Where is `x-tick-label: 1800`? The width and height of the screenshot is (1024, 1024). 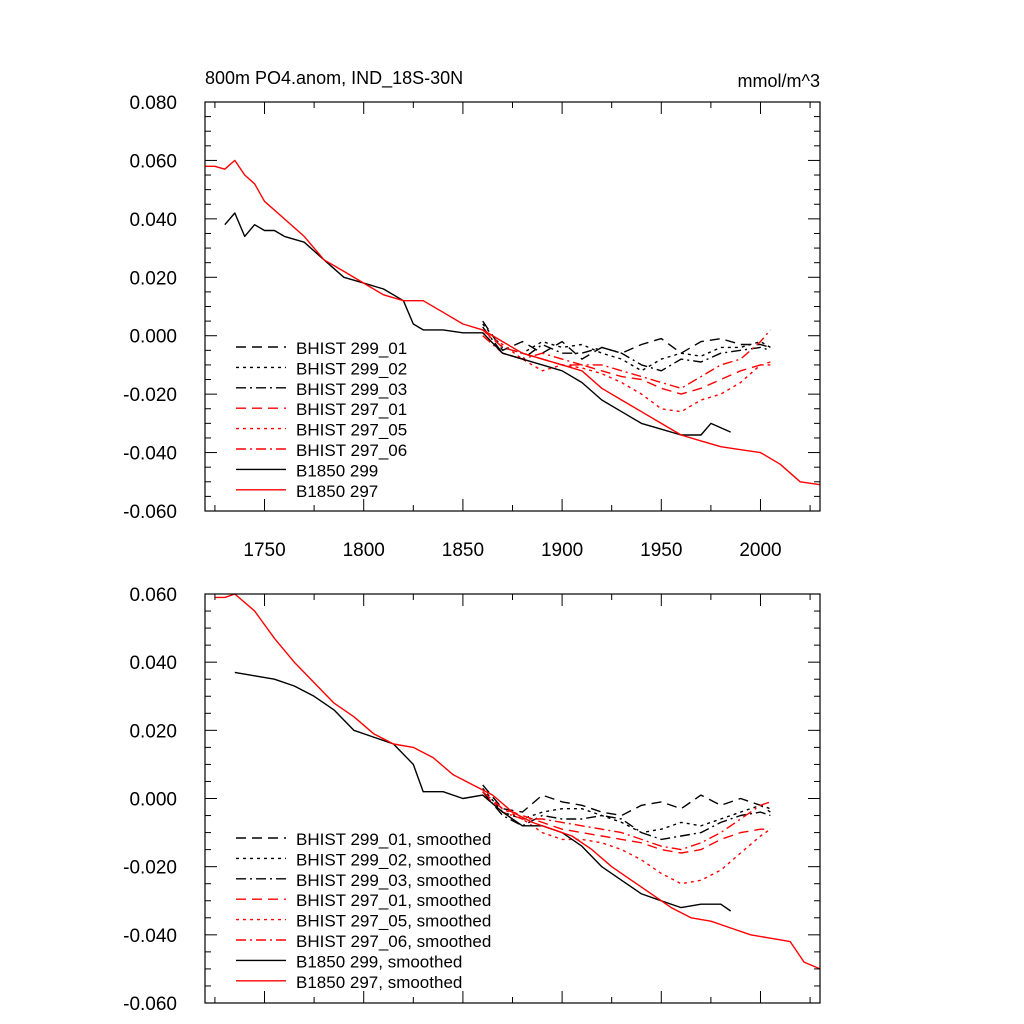 x-tick-label: 1800 is located at coordinates (364, 550).